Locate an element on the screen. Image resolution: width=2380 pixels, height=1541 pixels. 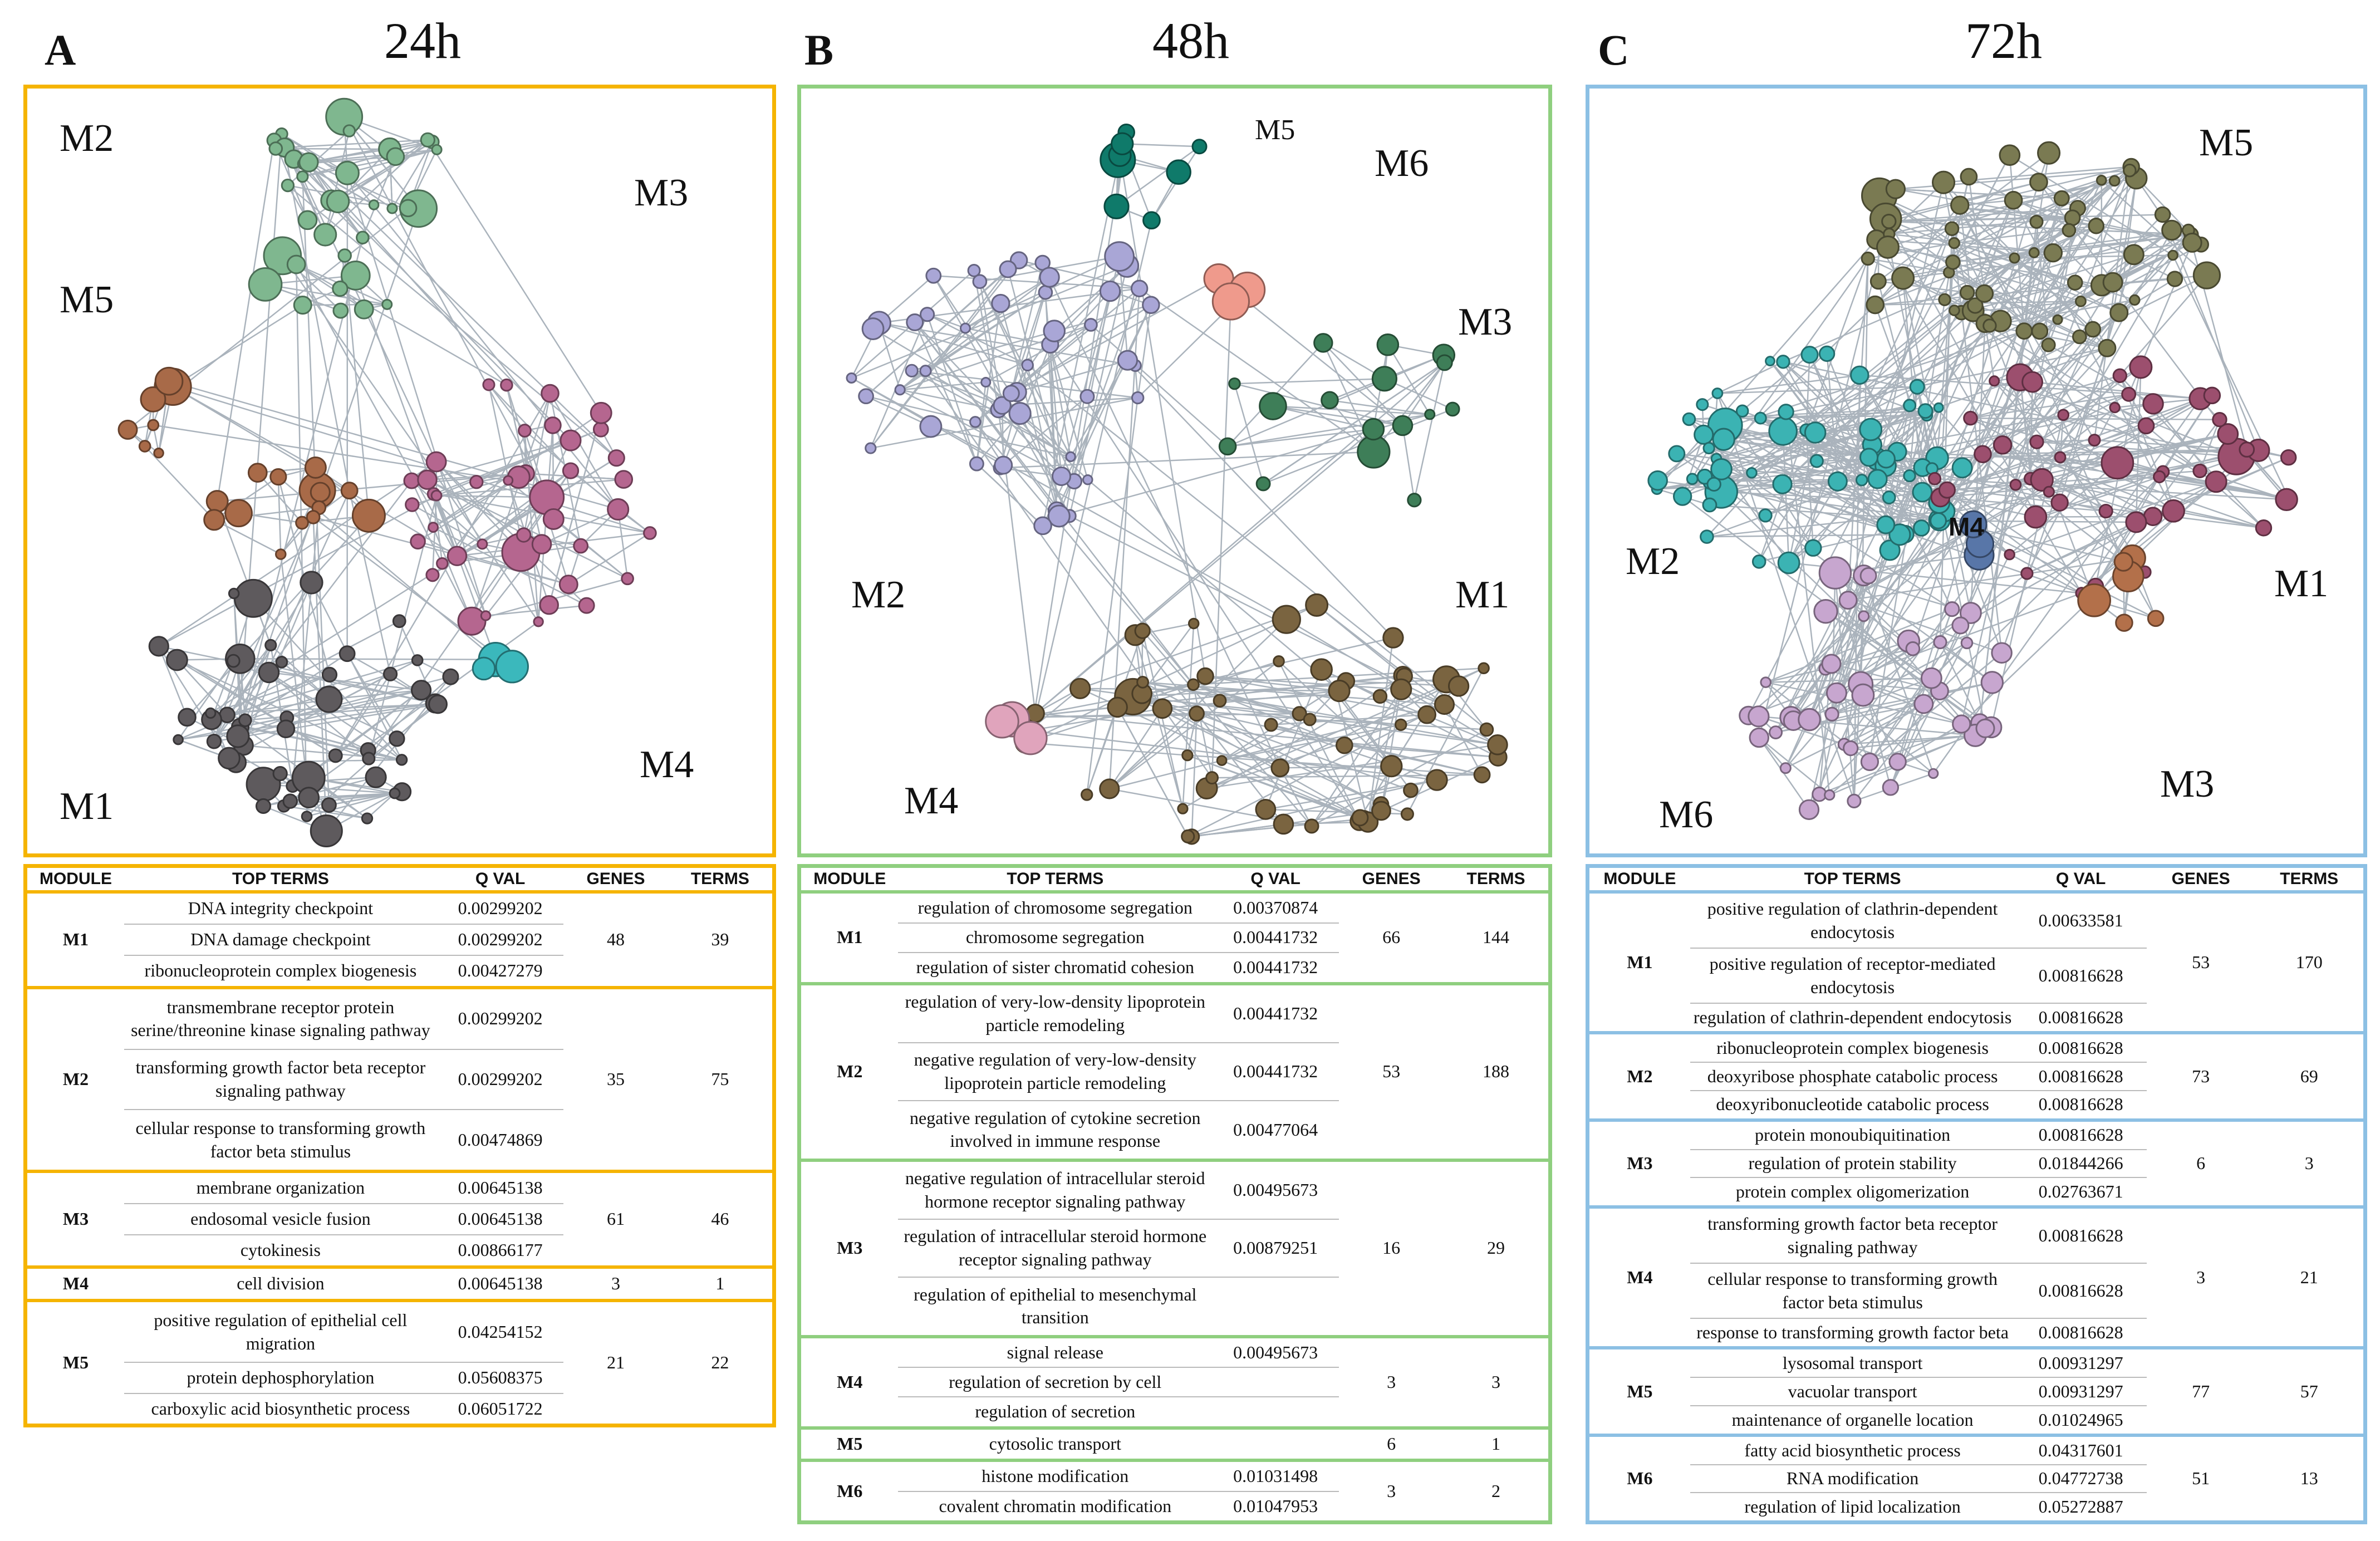
genes-cell: 35 is located at coordinates (615, 1078).